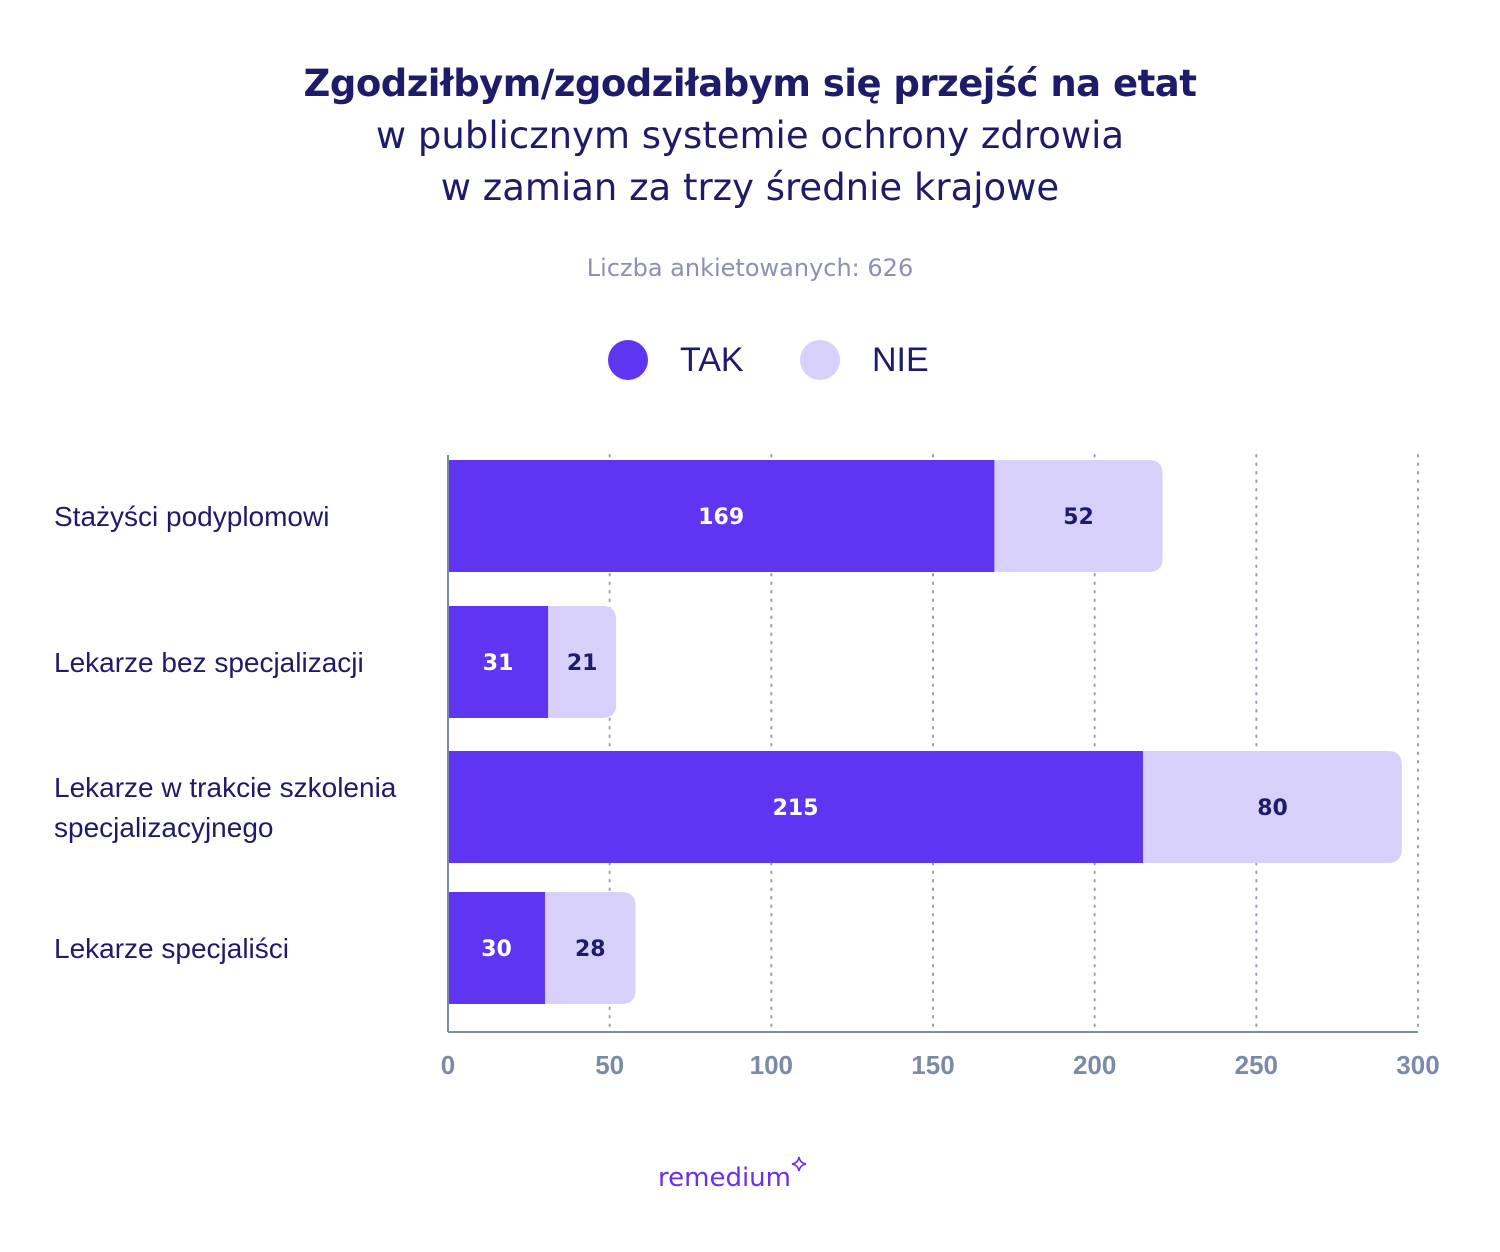  Describe the element at coordinates (750, 135) in the screenshot. I see `chart-title-line-2: w publicznym systemie ochrony zdrowia` at that location.